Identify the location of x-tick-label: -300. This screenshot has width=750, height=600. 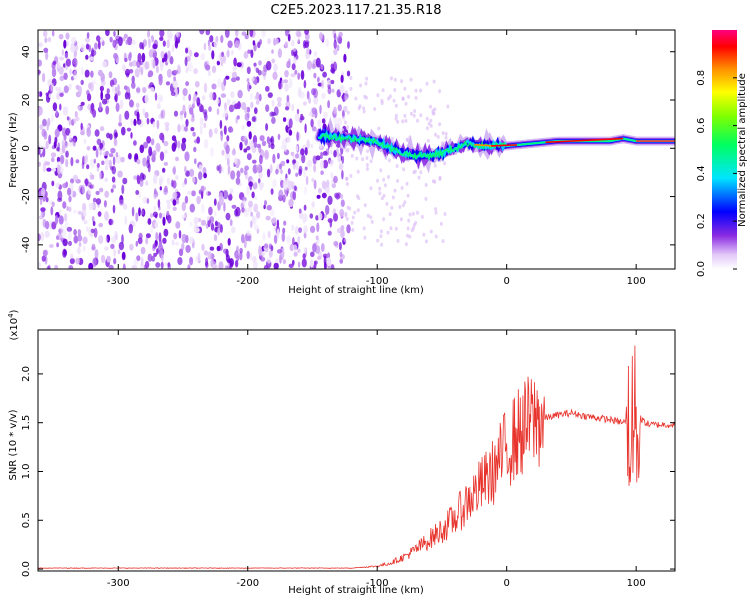
(118, 583).